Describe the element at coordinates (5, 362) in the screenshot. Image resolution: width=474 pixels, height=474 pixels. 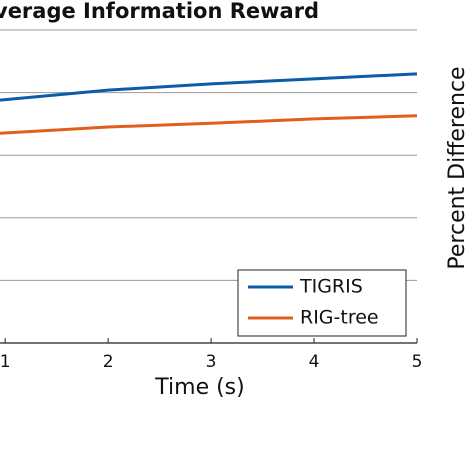
I see `x-tick-label: 1` at that location.